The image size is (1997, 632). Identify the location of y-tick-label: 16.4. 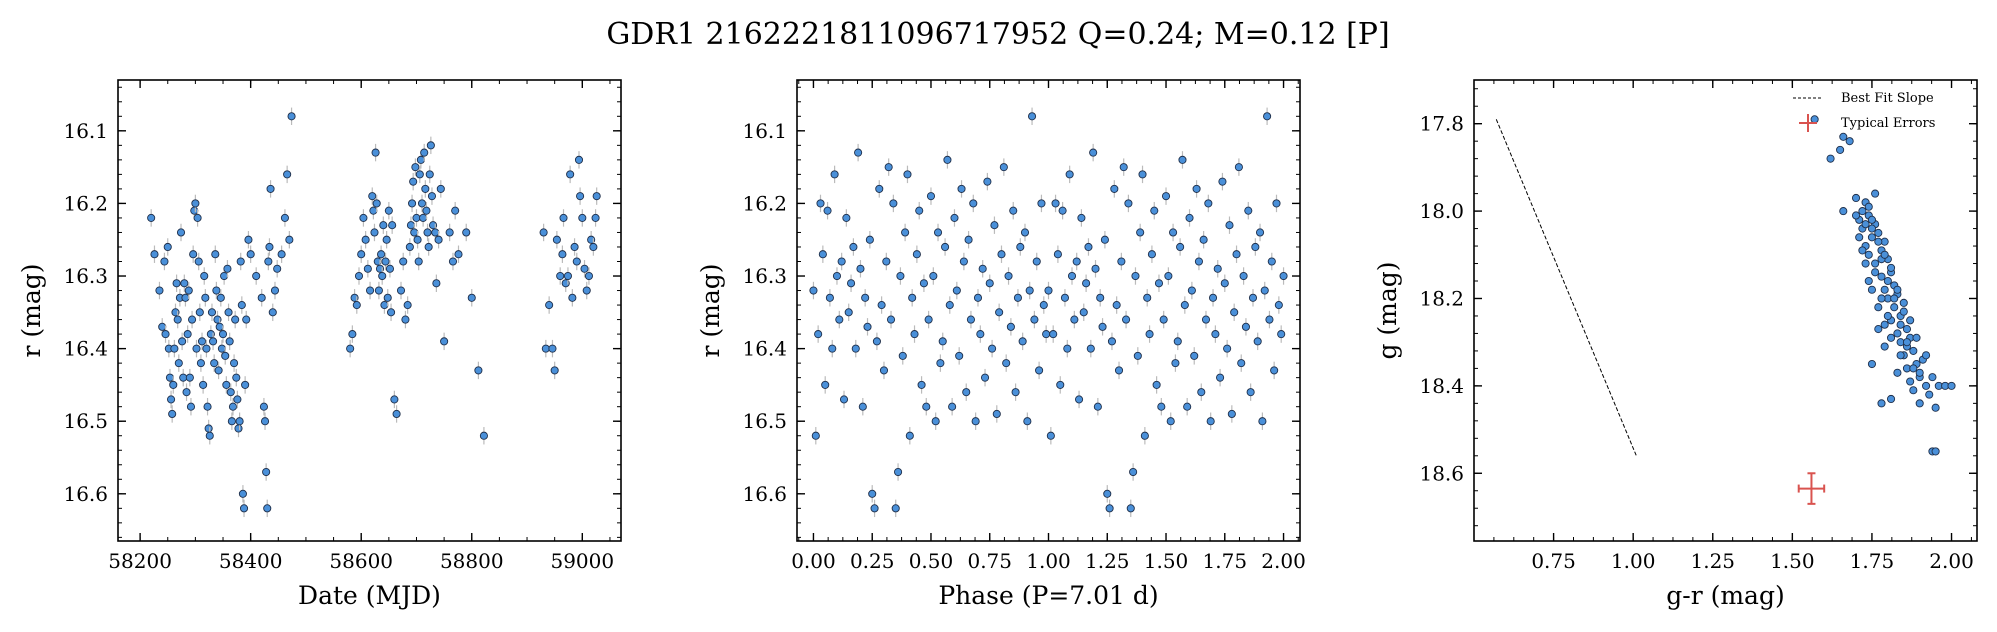
(764, 349).